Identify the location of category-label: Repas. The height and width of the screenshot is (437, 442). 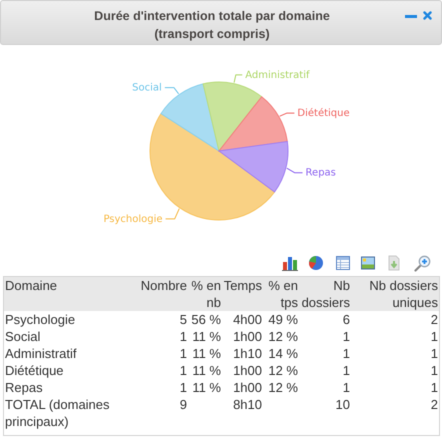
(24, 387).